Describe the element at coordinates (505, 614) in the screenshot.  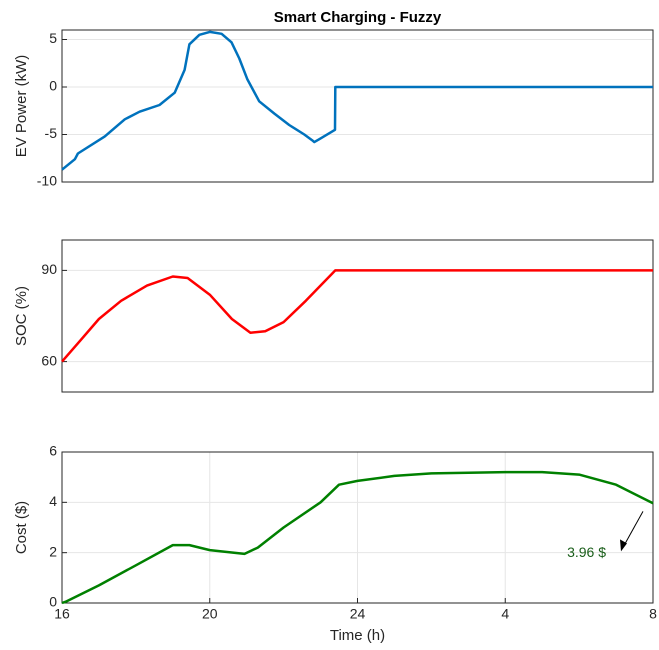
I see `x-tick-label: 4` at that location.